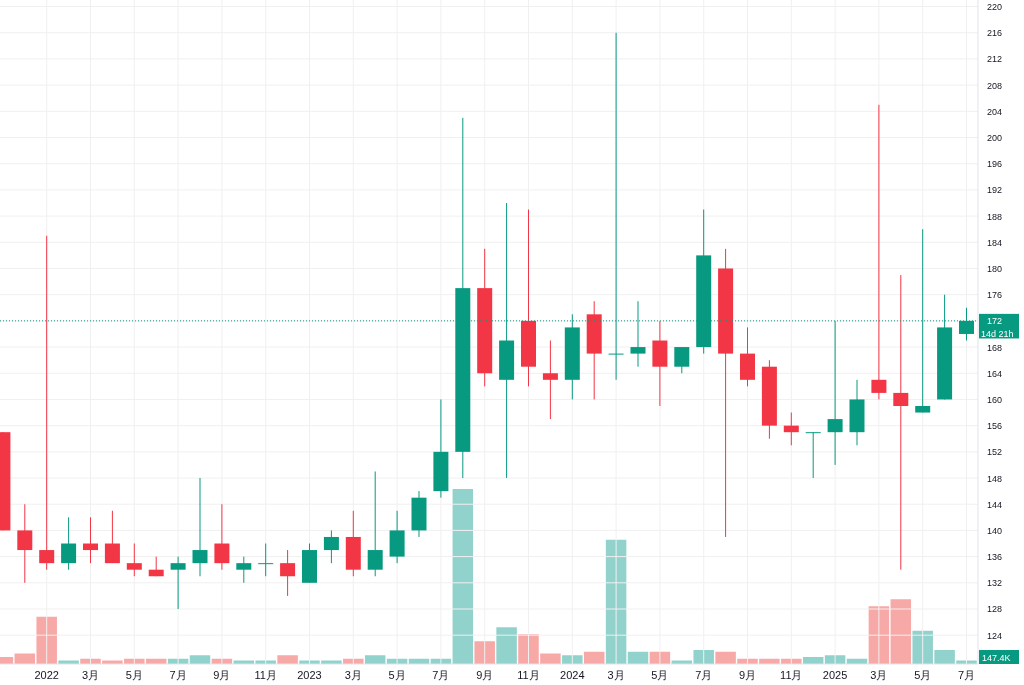 Image resolution: width=1024 pixels, height=685 pixels. Describe the element at coordinates (995, 164) in the screenshot. I see `y-tick-label: 196` at that location.